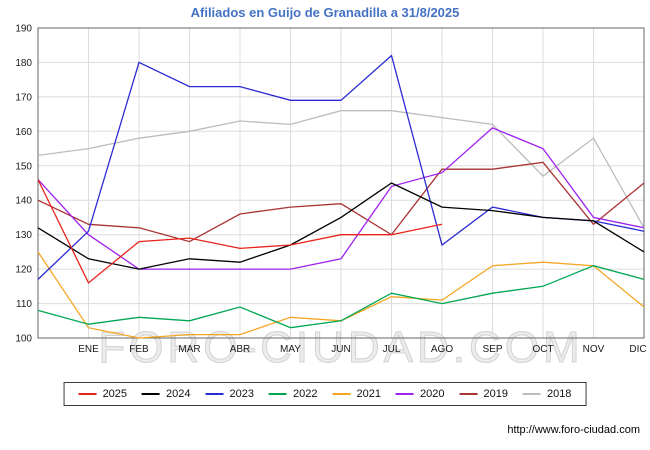 This screenshot has width=650, height=450. What do you see at coordinates (23, 166) in the screenshot?
I see `y-tick-label: 150` at bounding box center [23, 166].